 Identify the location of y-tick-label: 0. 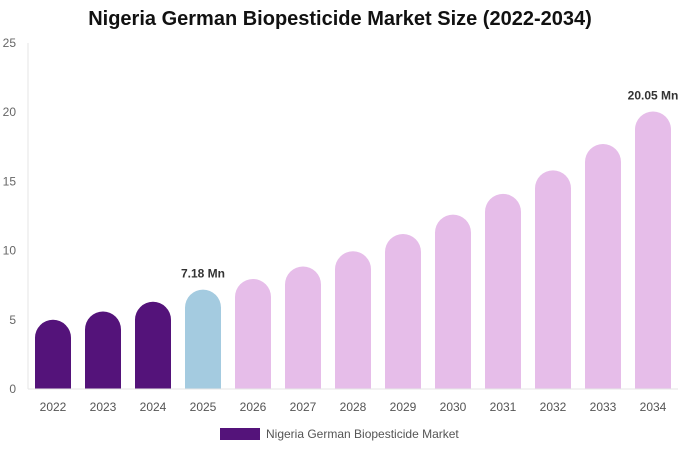
(12, 389).